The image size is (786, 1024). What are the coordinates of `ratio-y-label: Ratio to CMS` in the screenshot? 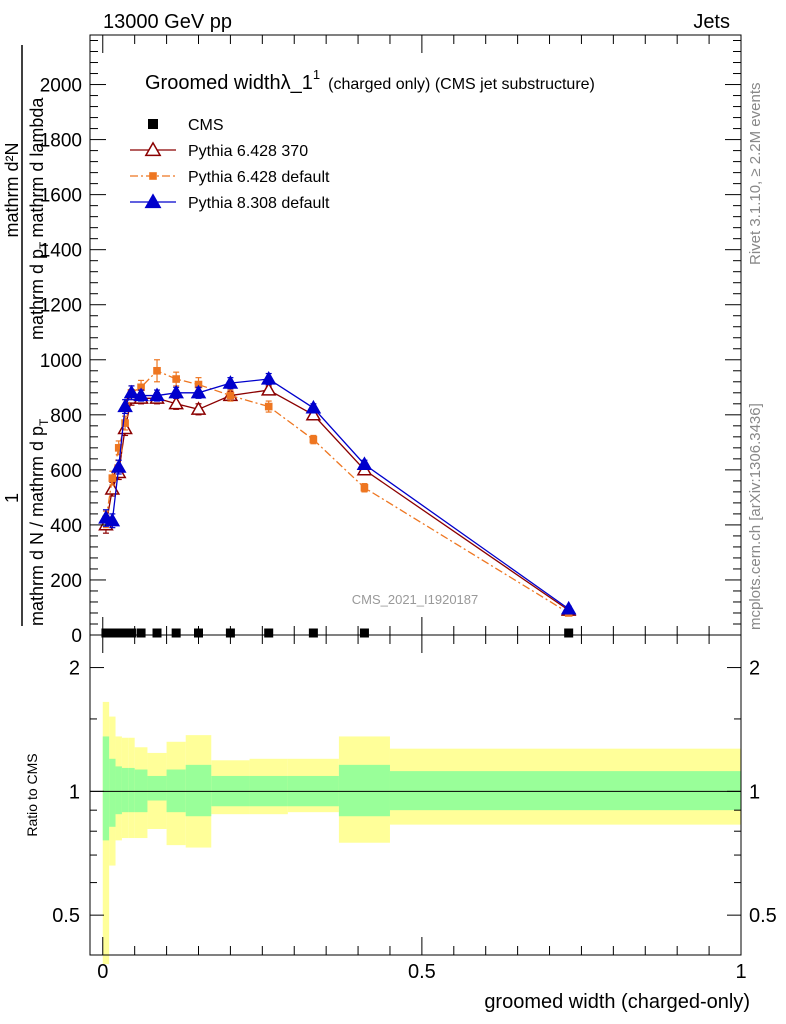 It's located at (32, 794).